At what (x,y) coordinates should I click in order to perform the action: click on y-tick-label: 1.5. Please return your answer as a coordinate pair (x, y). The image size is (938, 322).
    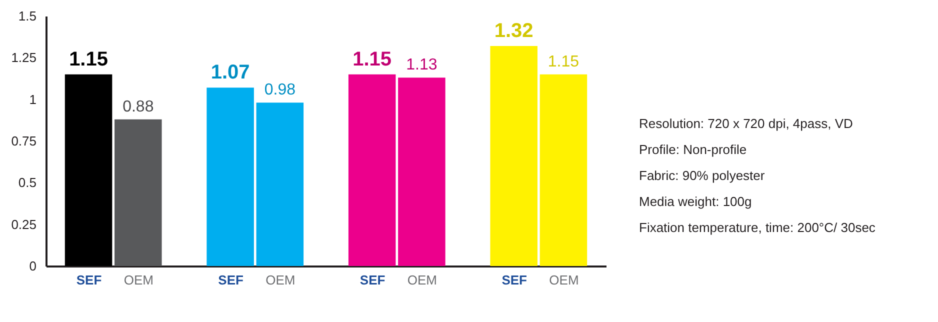
    Looking at the image, I should click on (27, 16).